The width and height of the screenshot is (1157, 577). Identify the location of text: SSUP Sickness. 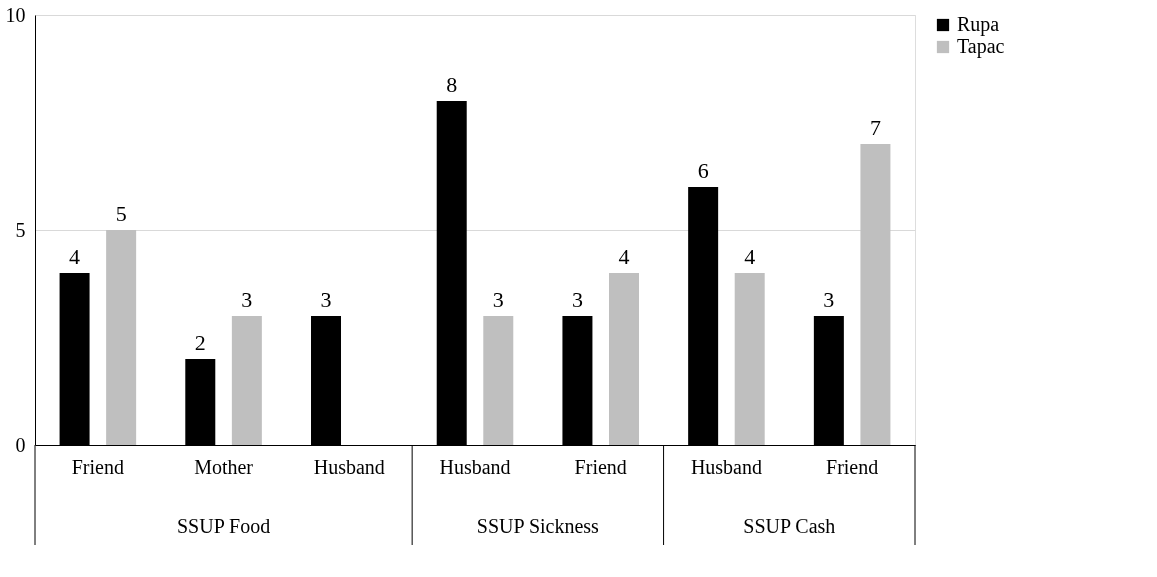
(538, 526).